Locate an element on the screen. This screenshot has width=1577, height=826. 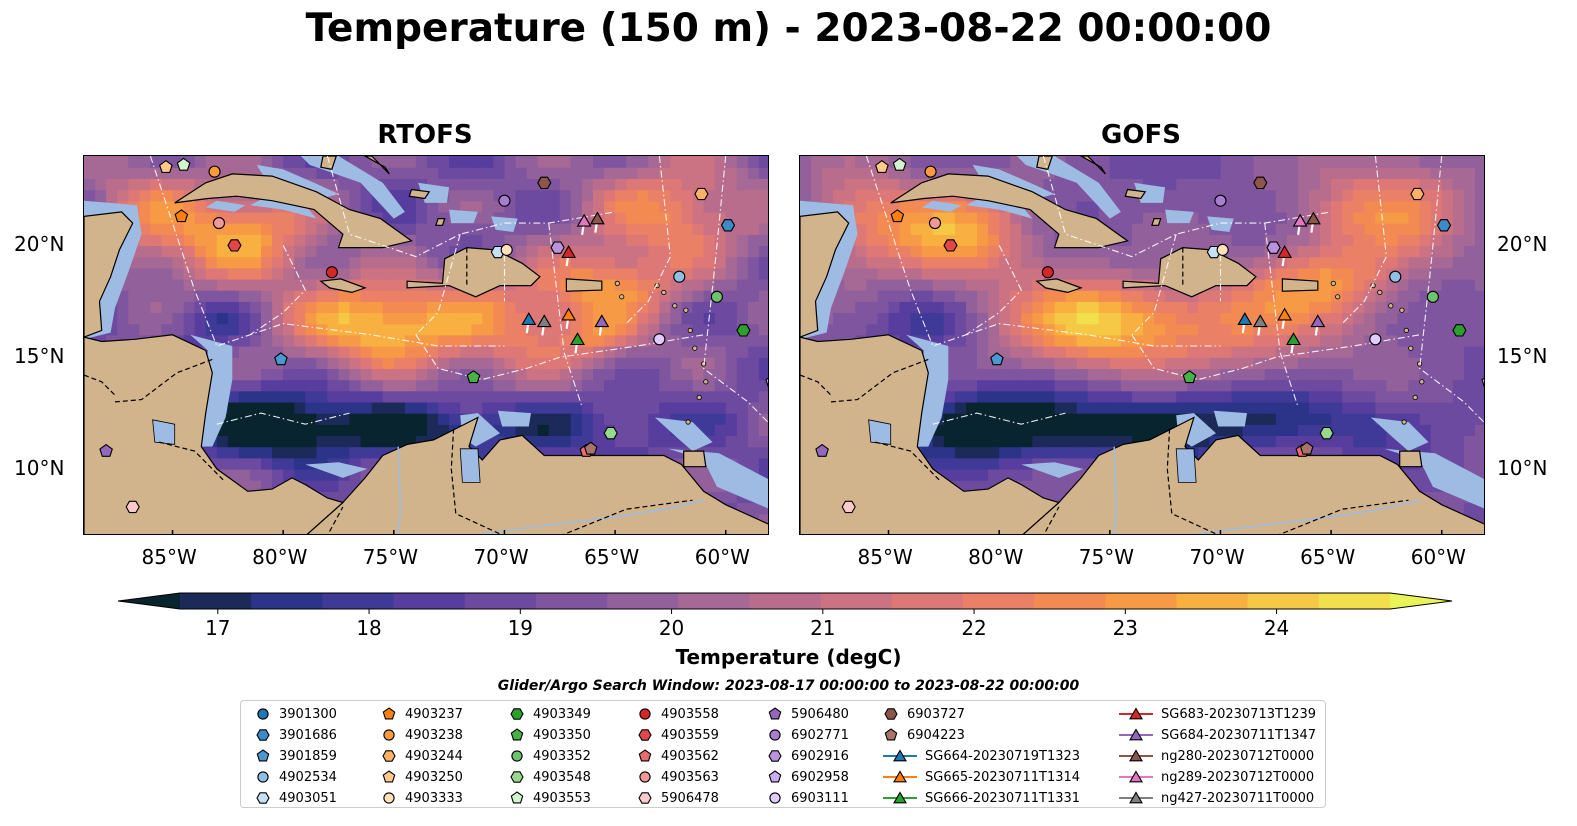
lon-tick-label: 80°W is located at coordinates (996, 557).